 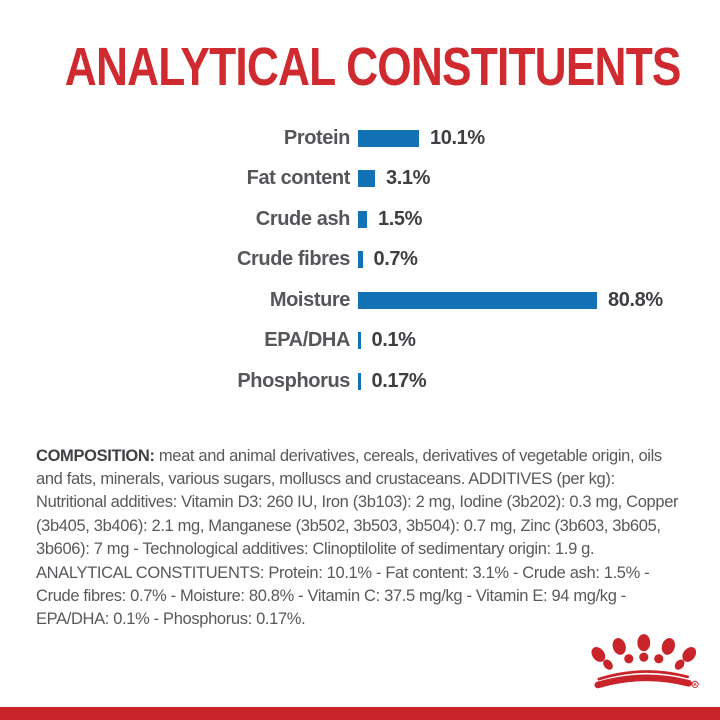 I want to click on chart-row-label: Fat content, so click(x=298, y=178).